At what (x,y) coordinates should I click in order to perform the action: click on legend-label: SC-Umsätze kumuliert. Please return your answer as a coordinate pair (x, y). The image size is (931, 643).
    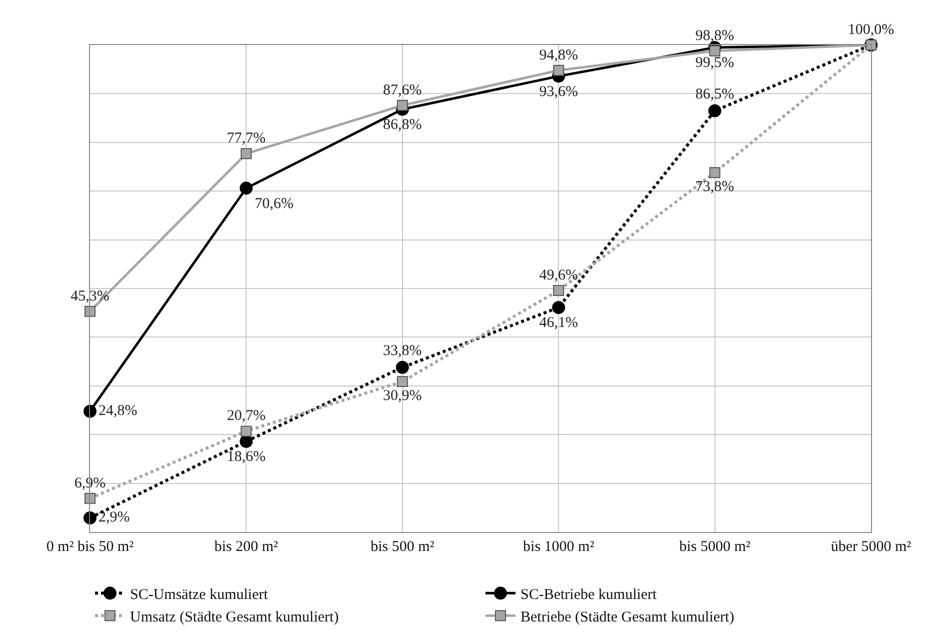
    Looking at the image, I should click on (199, 595).